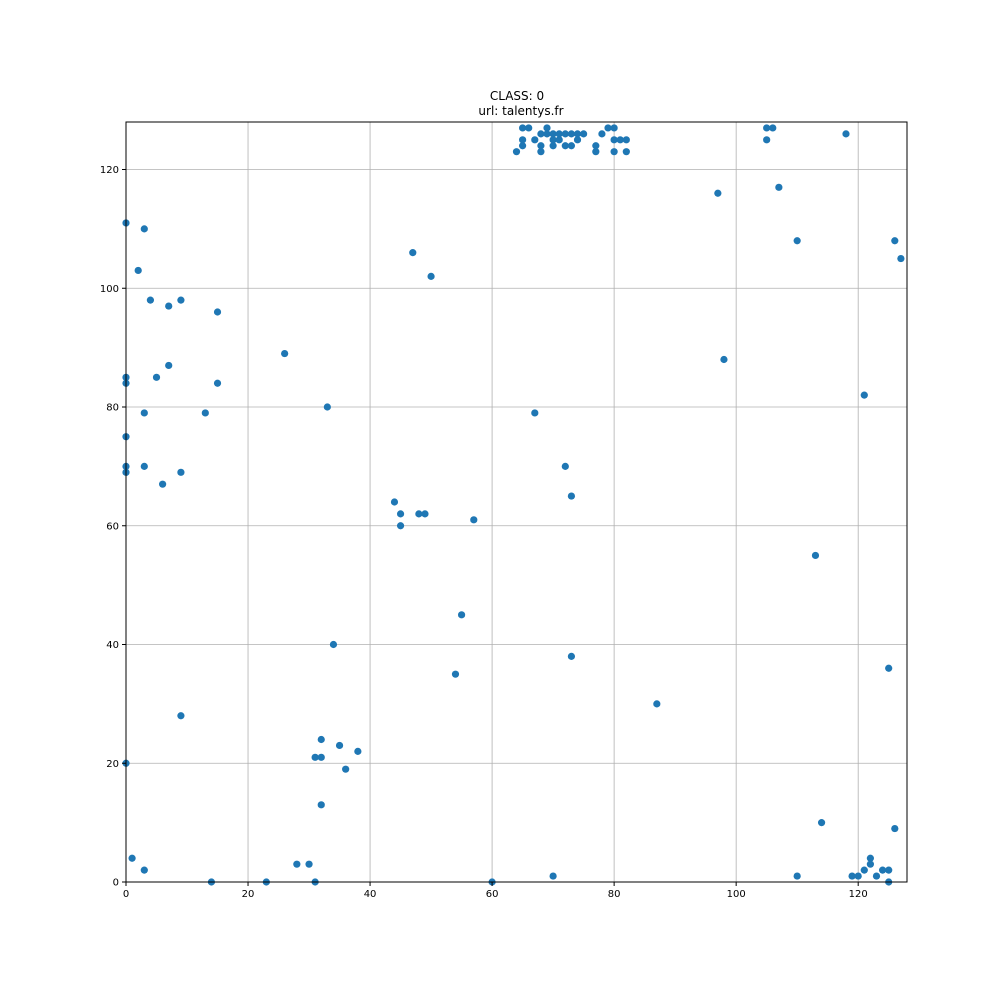 Image resolution: width=1008 pixels, height=1008 pixels. I want to click on y-tick-label: 60, so click(112, 526).